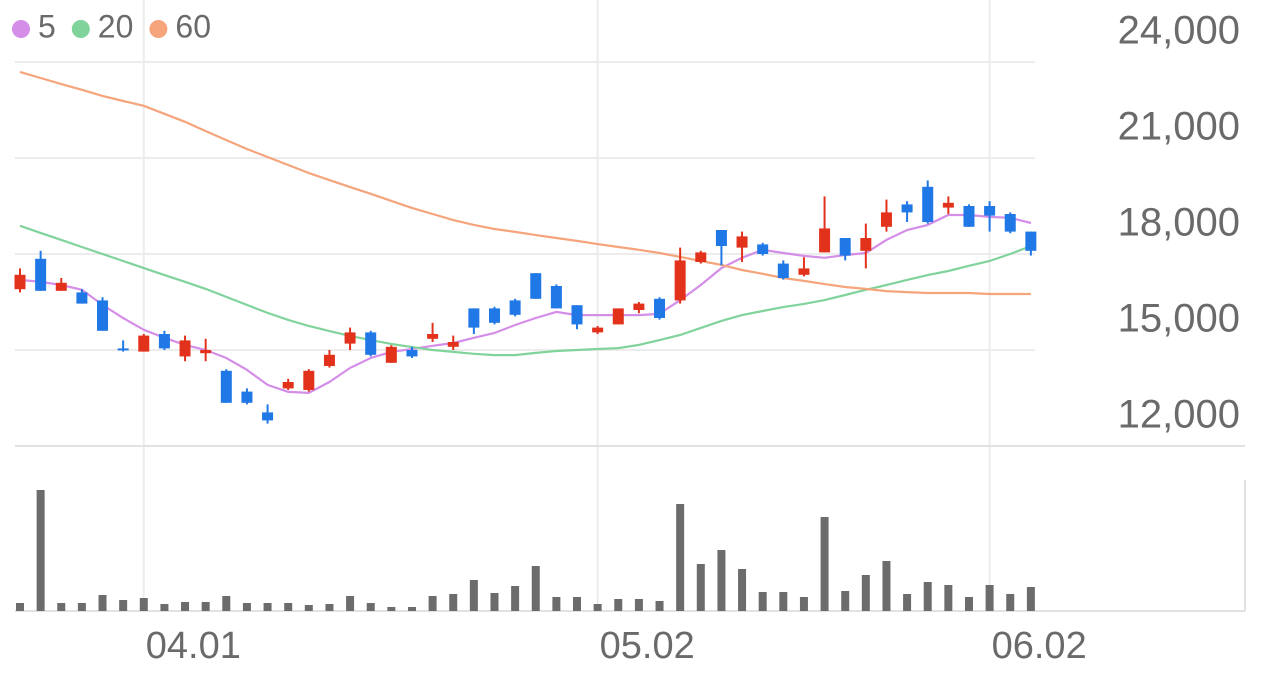 This screenshot has width=1270, height=688. Describe the element at coordinates (1179, 127) in the screenshot. I see `y-tick-label: 21,000` at that location.